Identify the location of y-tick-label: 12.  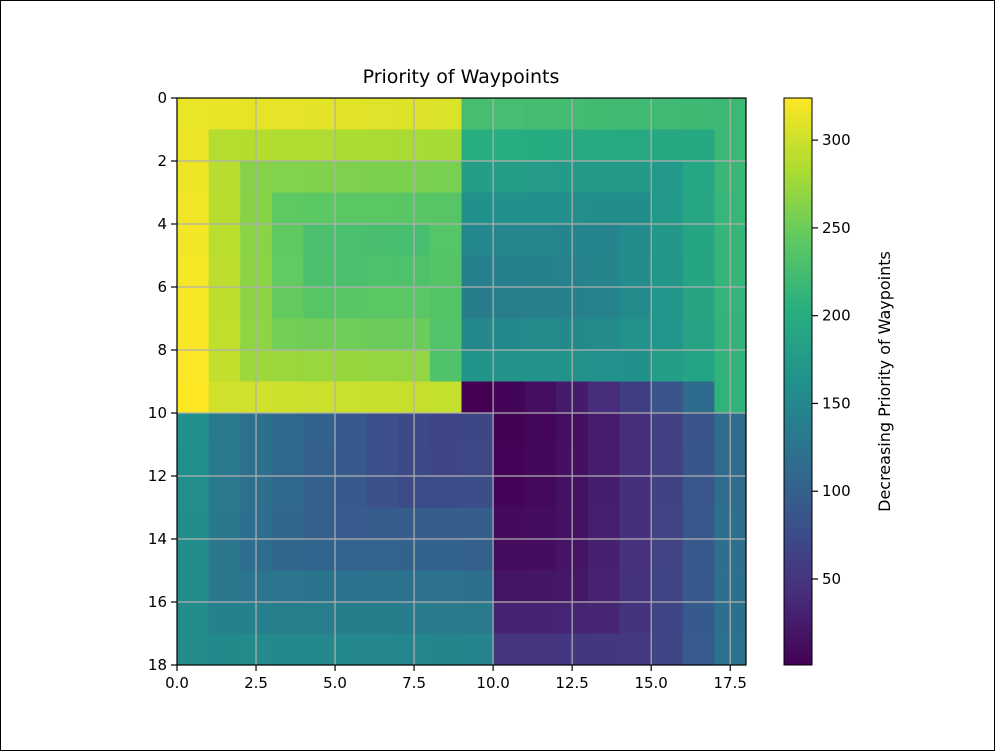
(157, 476).